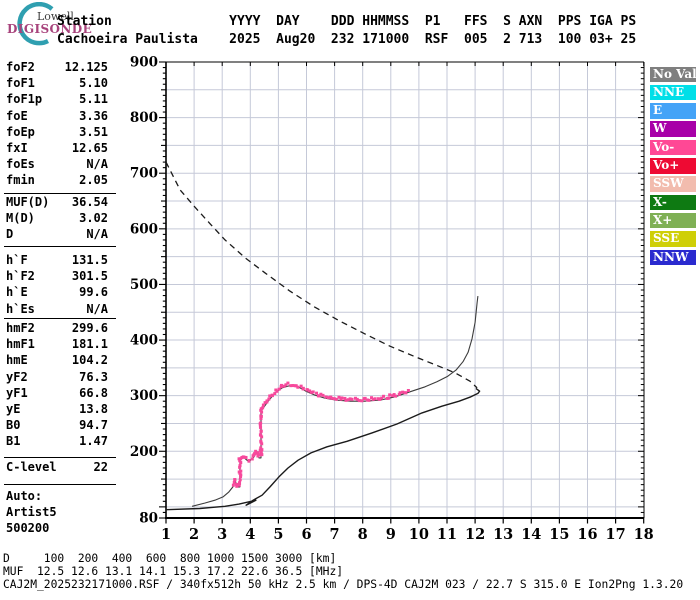 The width and height of the screenshot is (700, 600). What do you see at coordinates (89, 344) in the screenshot?
I see `param-value: 181.1` at bounding box center [89, 344].